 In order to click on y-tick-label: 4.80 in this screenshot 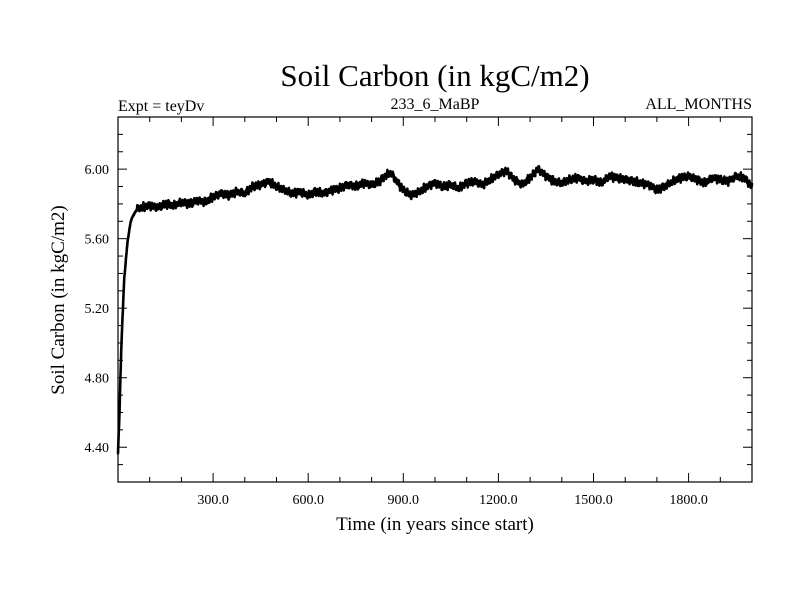, I will do `click(97, 379)`.